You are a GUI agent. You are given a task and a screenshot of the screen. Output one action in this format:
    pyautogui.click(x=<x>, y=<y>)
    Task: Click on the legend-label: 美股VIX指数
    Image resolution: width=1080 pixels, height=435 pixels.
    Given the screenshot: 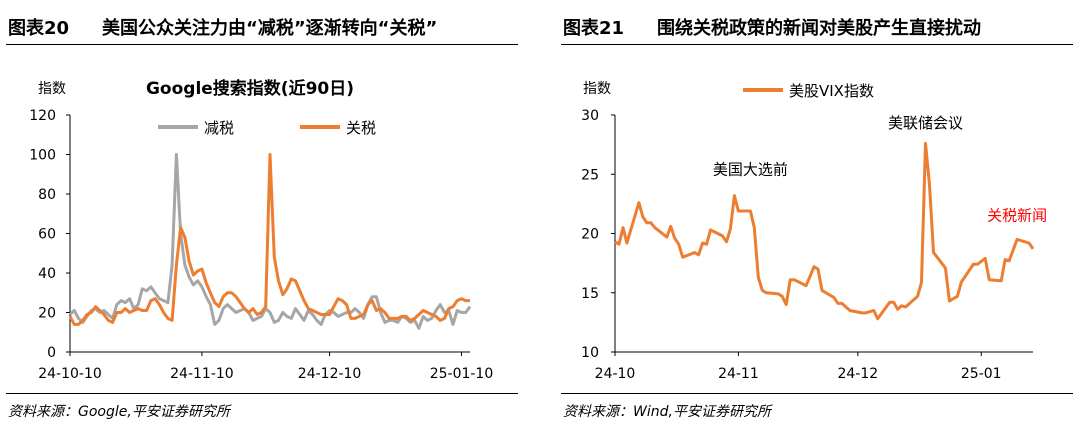 What is the action you would take?
    pyautogui.click(x=831, y=91)
    